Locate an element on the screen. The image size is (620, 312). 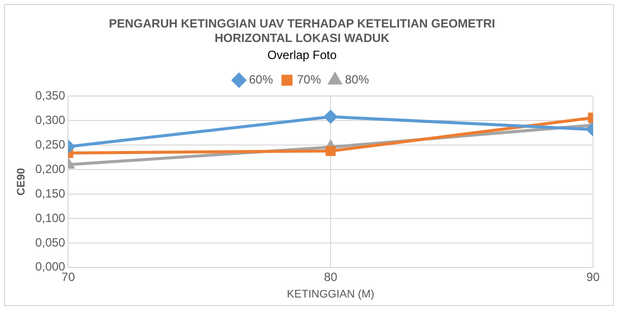
legend-label: 60% is located at coordinates (261, 79).